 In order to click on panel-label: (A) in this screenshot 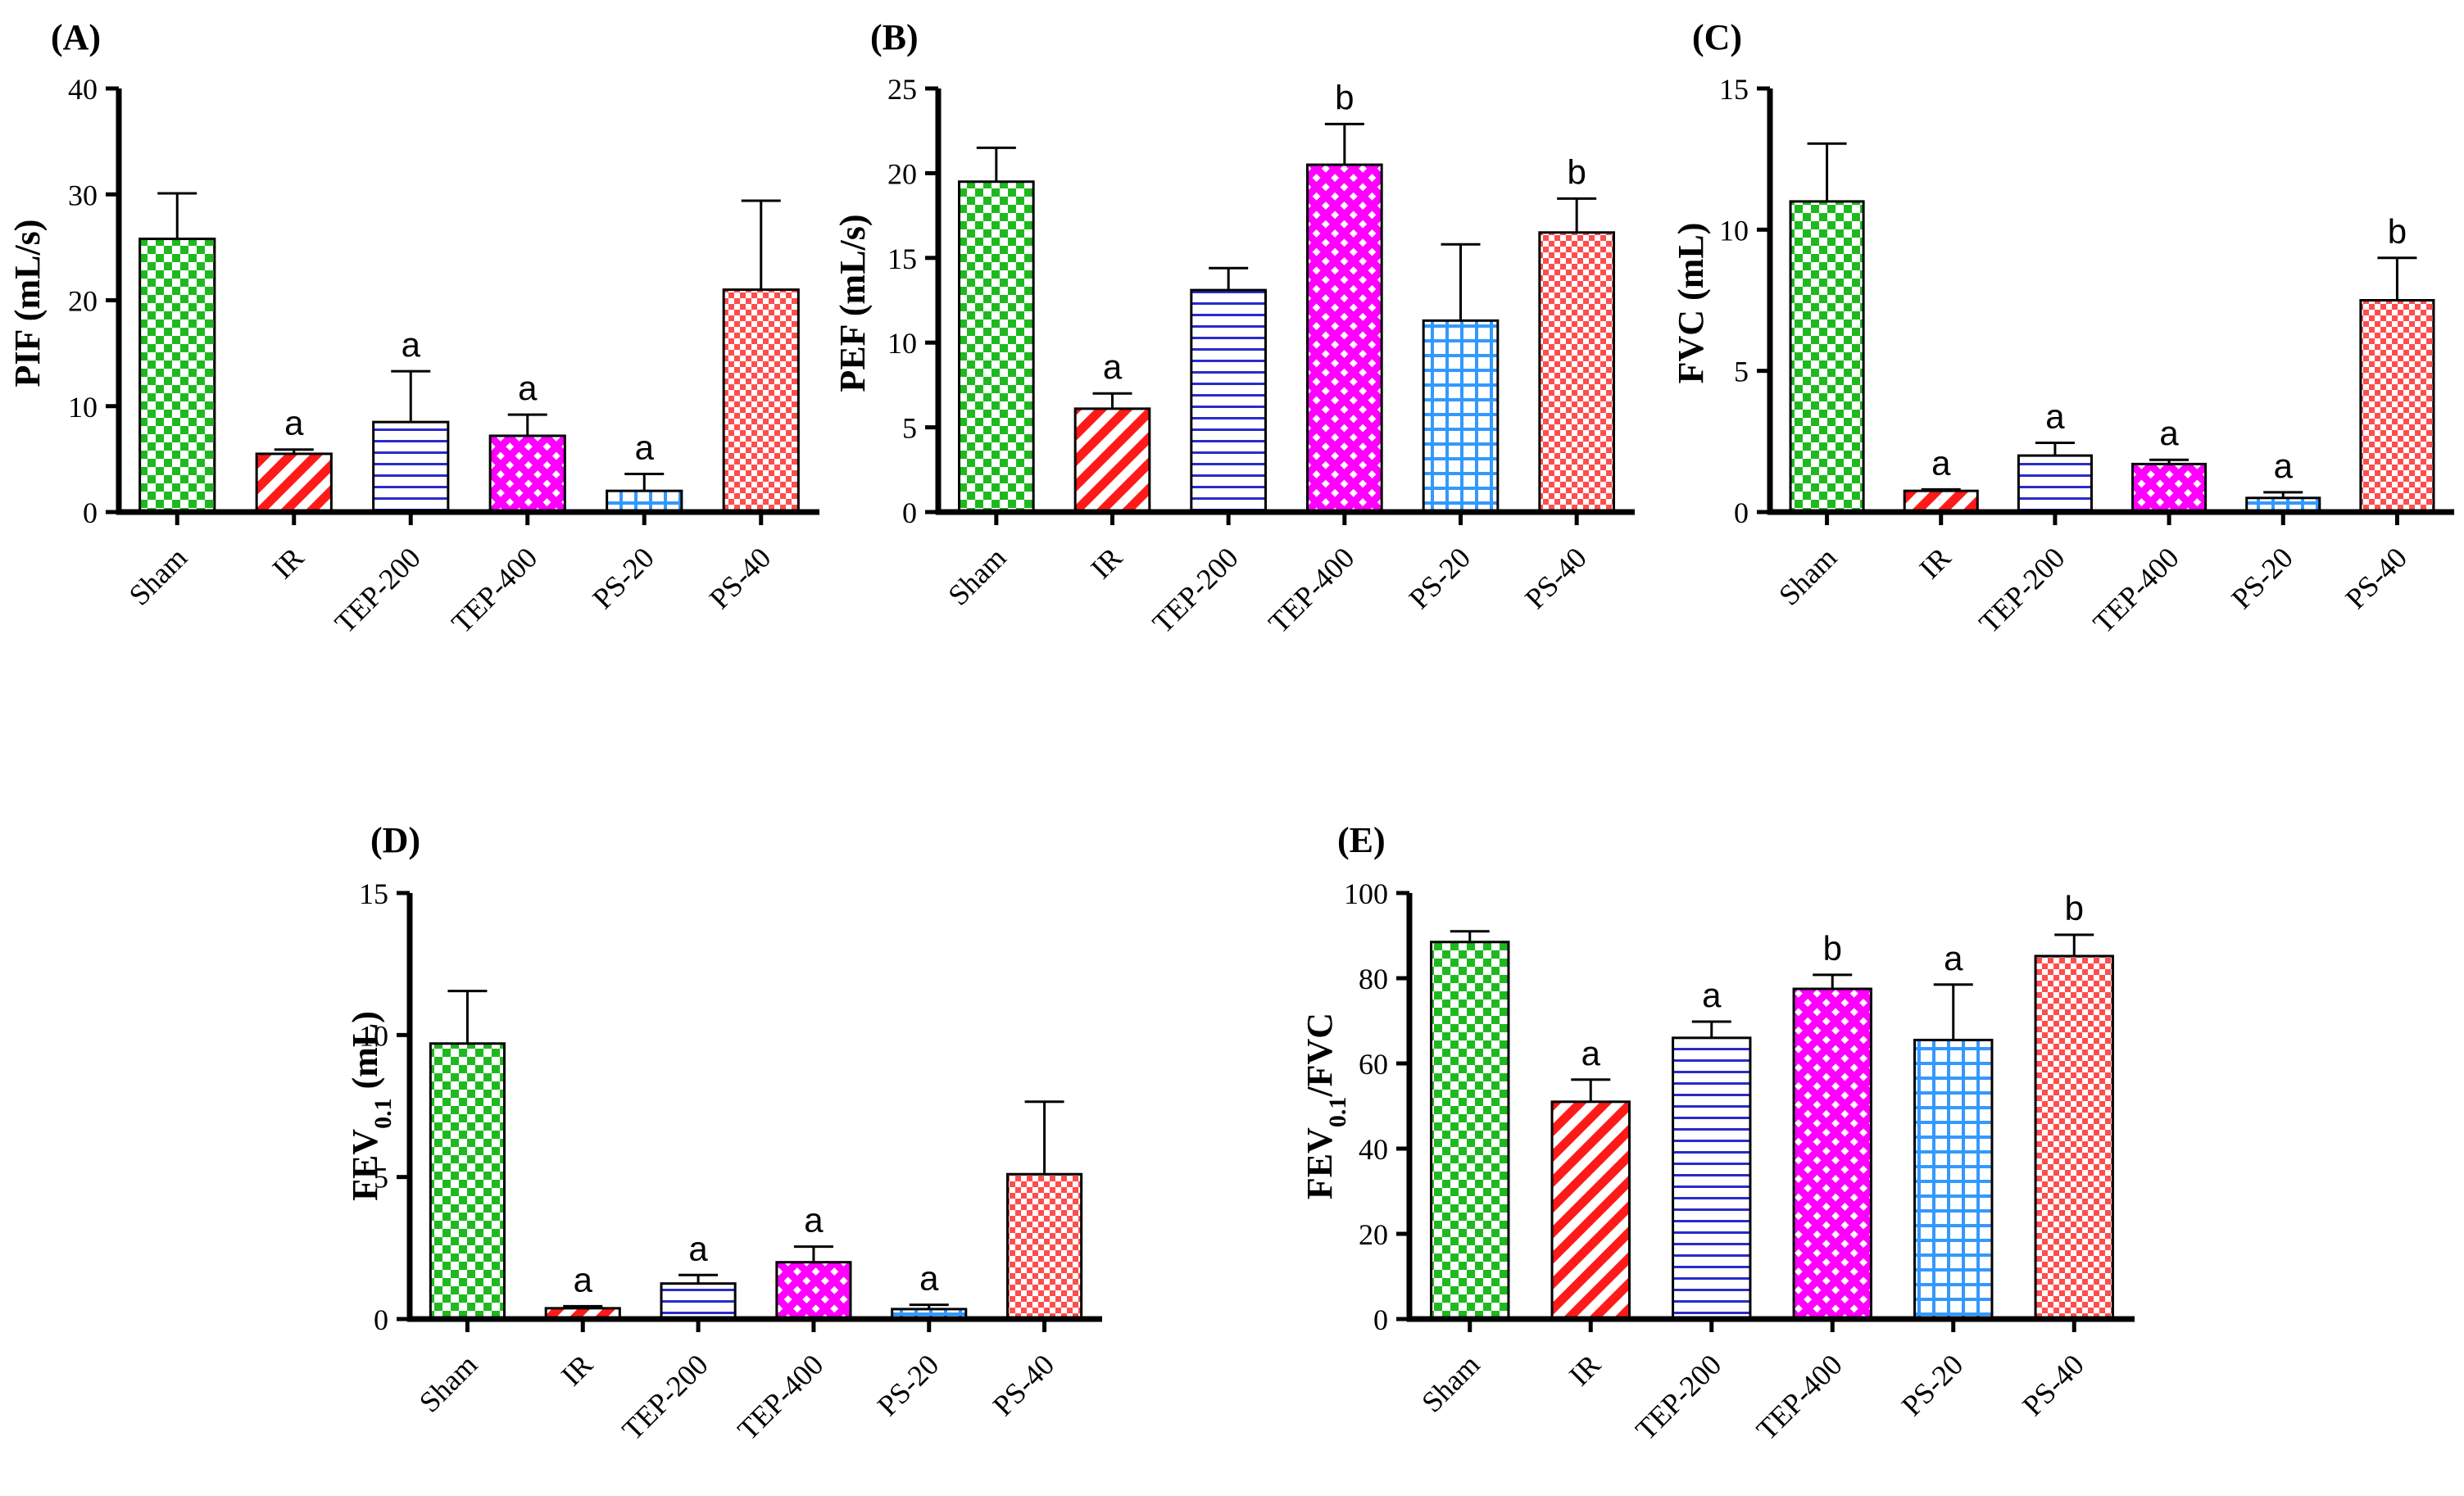, I will do `click(76, 37)`.